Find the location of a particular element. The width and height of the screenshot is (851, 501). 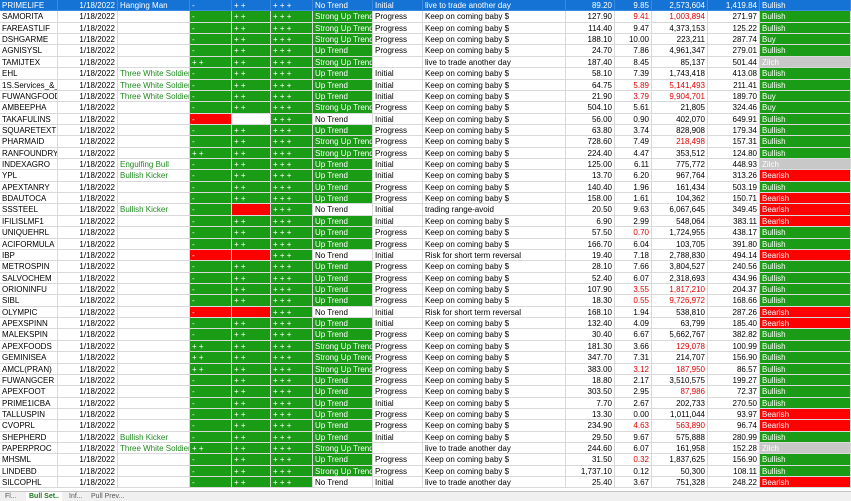

cell-v2: 8.45 is located at coordinates (633, 62).